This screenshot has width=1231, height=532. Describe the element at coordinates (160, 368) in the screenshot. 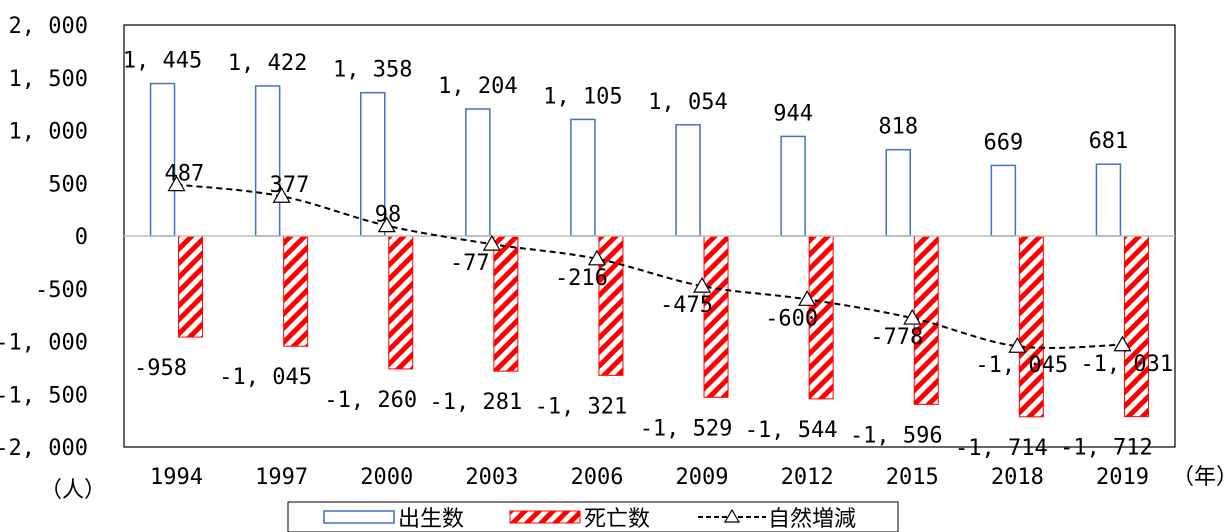

I see `death-value-label: -958` at that location.